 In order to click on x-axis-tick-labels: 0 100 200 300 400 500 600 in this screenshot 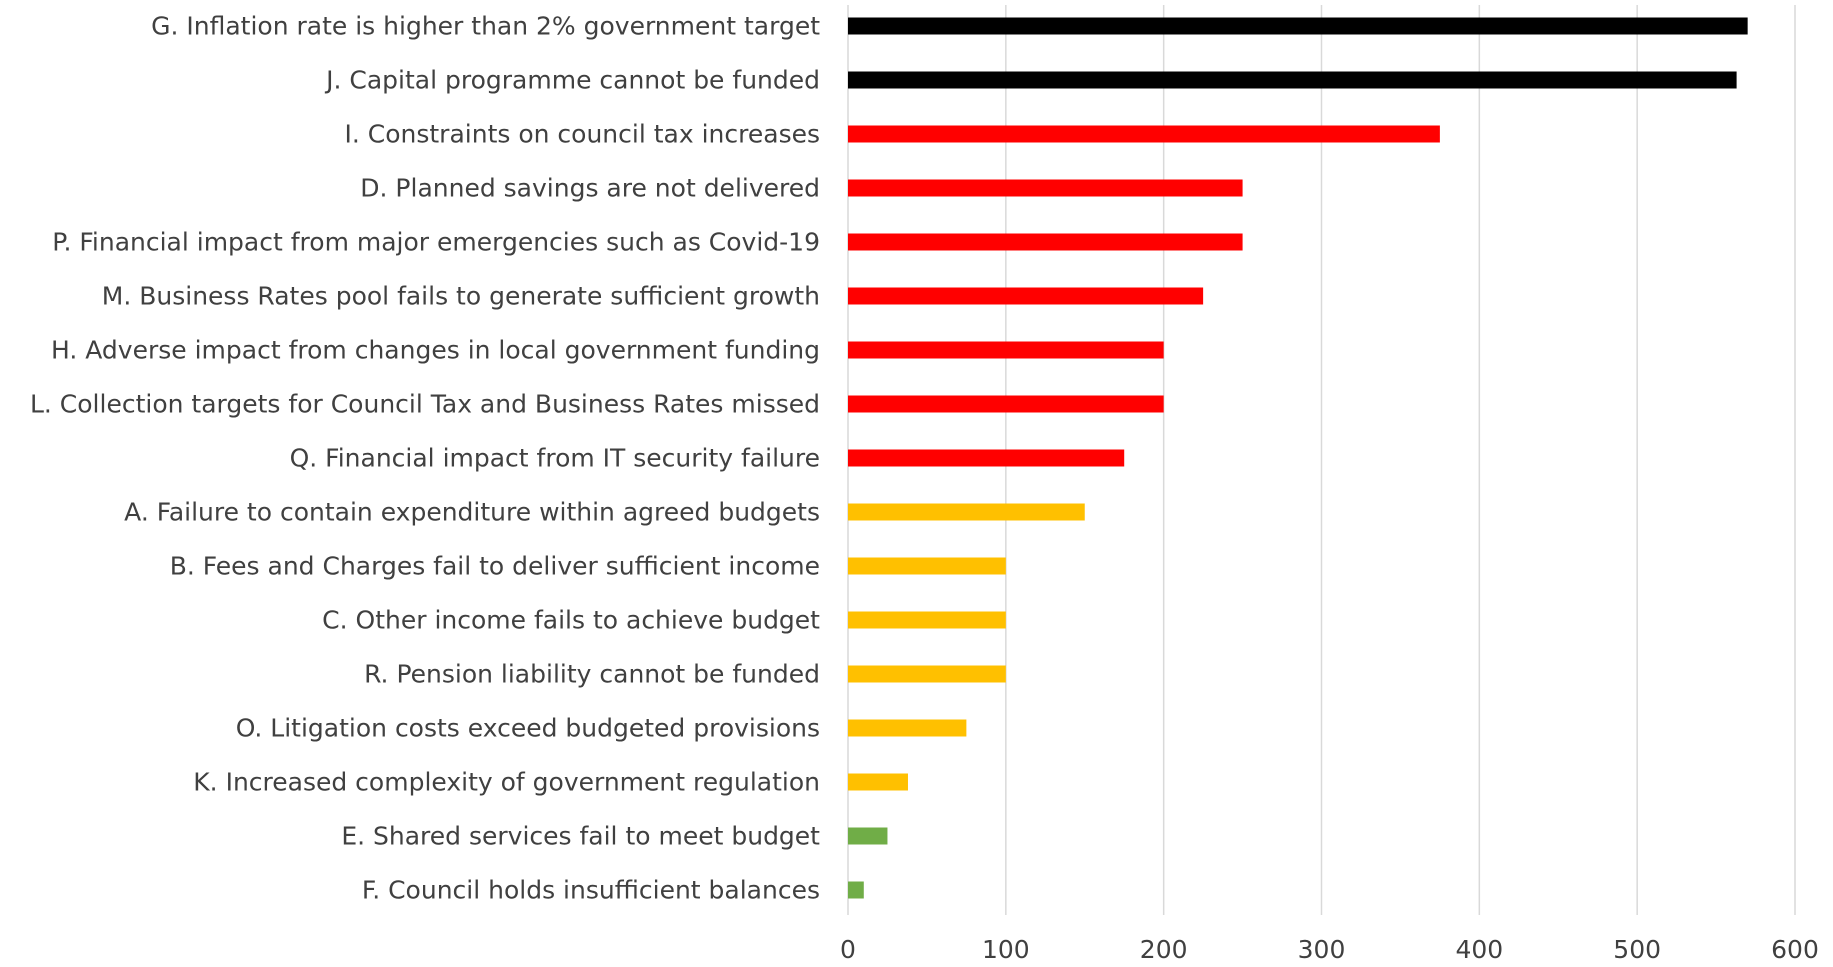, I will do `click(1329, 949)`.